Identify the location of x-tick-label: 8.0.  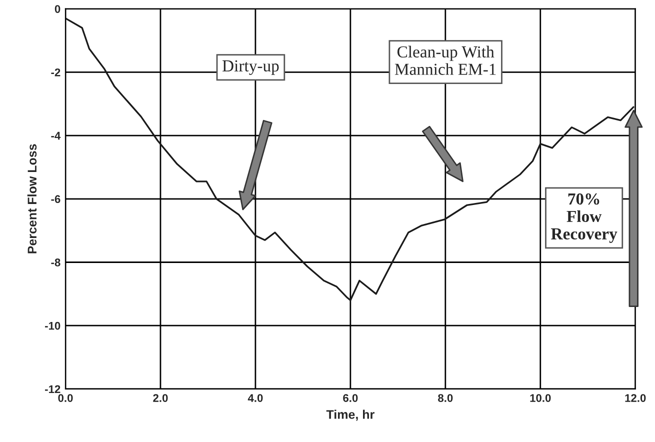
(445, 398).